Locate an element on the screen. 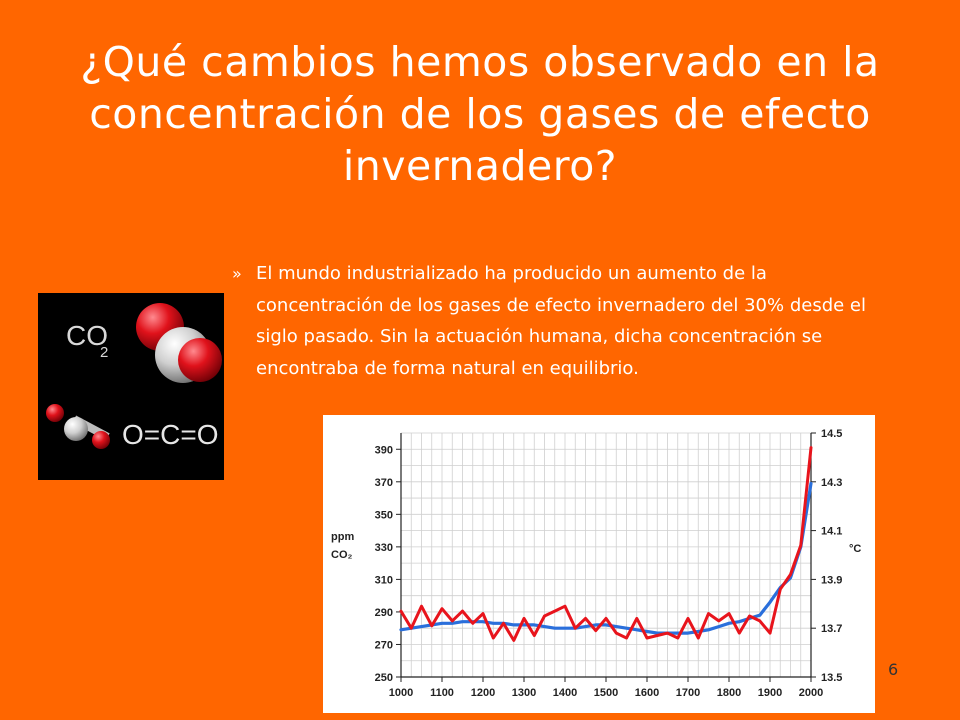  temperature-series-line is located at coordinates (606, 544).